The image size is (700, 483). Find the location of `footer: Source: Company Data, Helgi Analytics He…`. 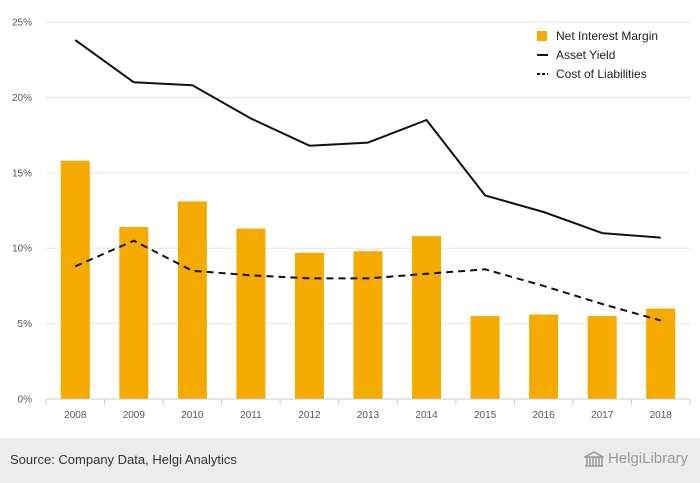

footer: Source: Company Data, Helgi Analytics He… is located at coordinates (350, 460).